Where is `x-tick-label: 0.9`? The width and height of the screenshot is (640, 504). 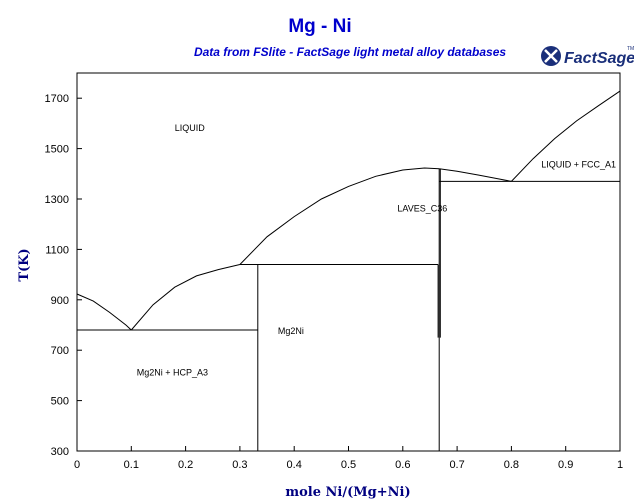
x-tick-label: 0.9 is located at coordinates (565, 465).